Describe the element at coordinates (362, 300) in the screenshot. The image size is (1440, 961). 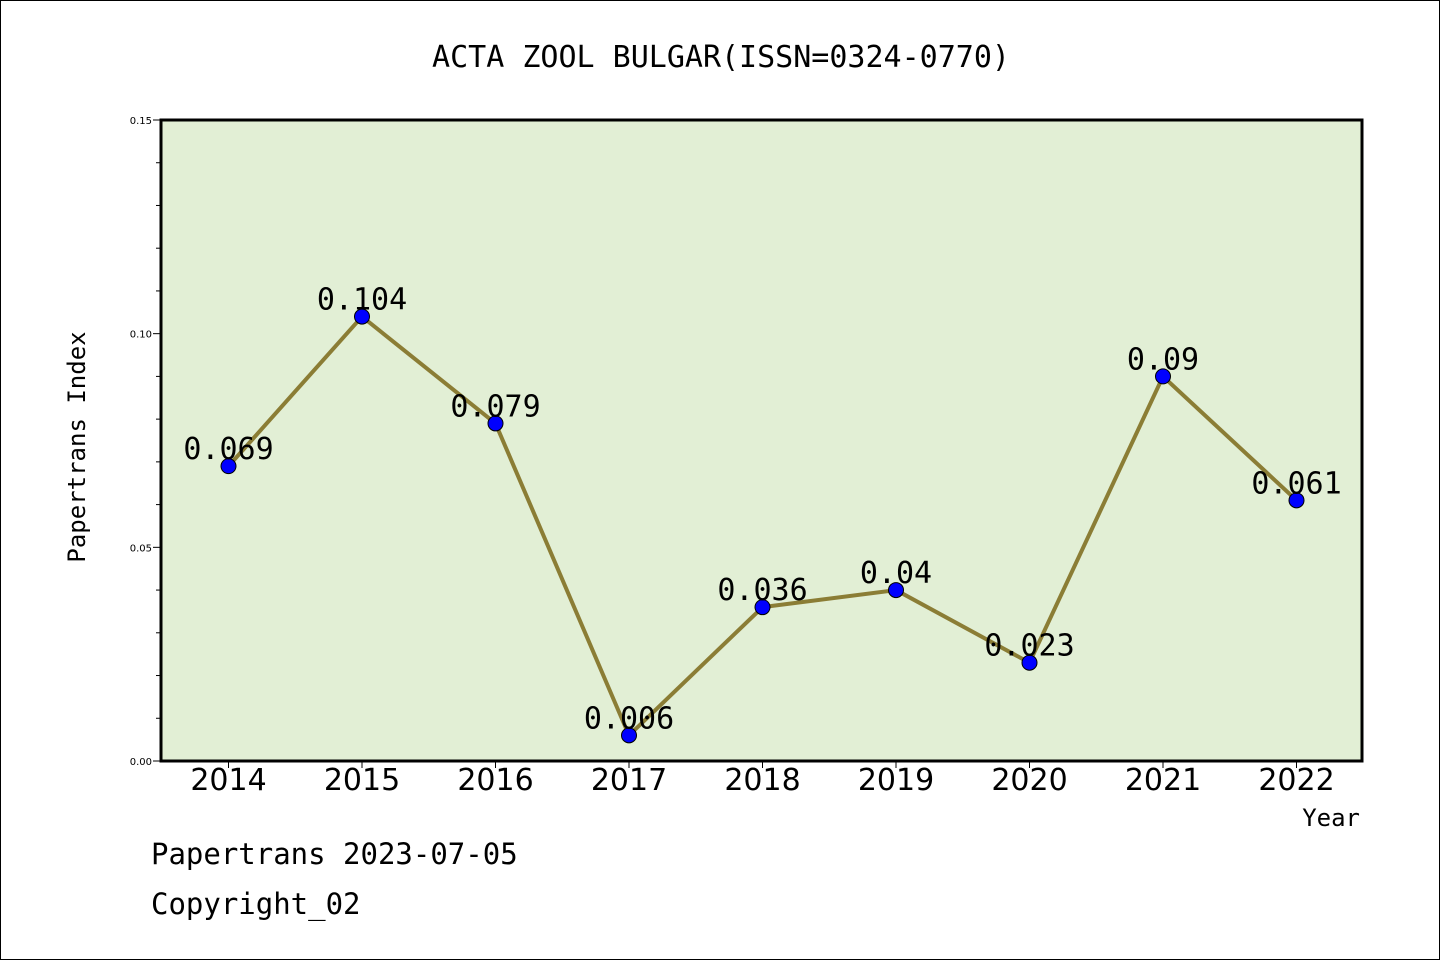
I see `data-label: 0.104` at that location.